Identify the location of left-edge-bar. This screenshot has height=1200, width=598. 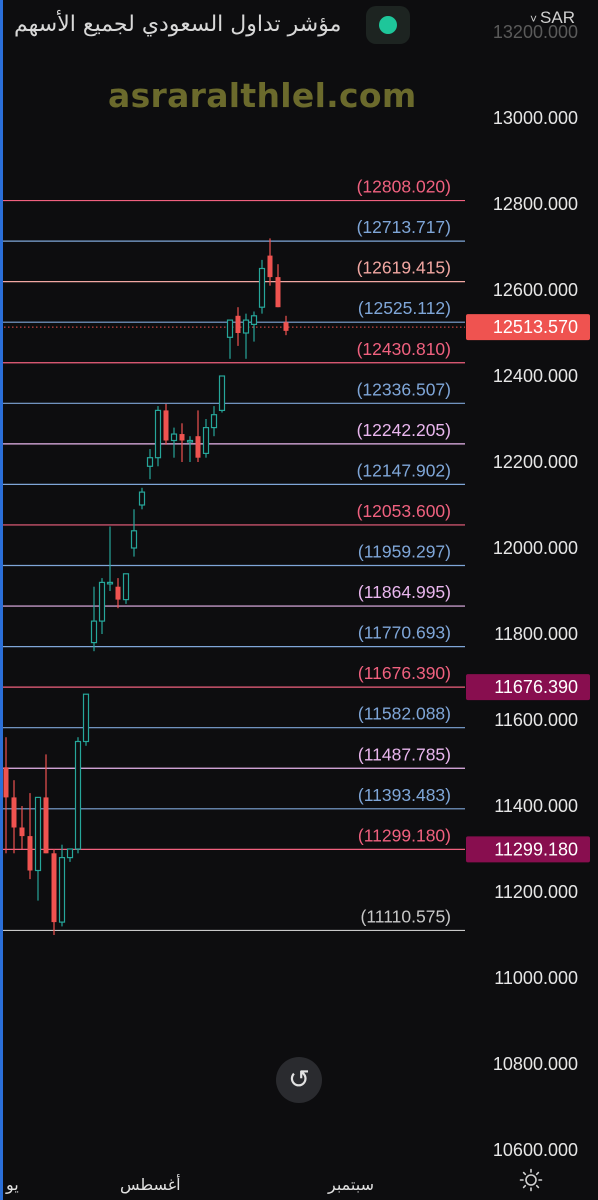
(1, 600).